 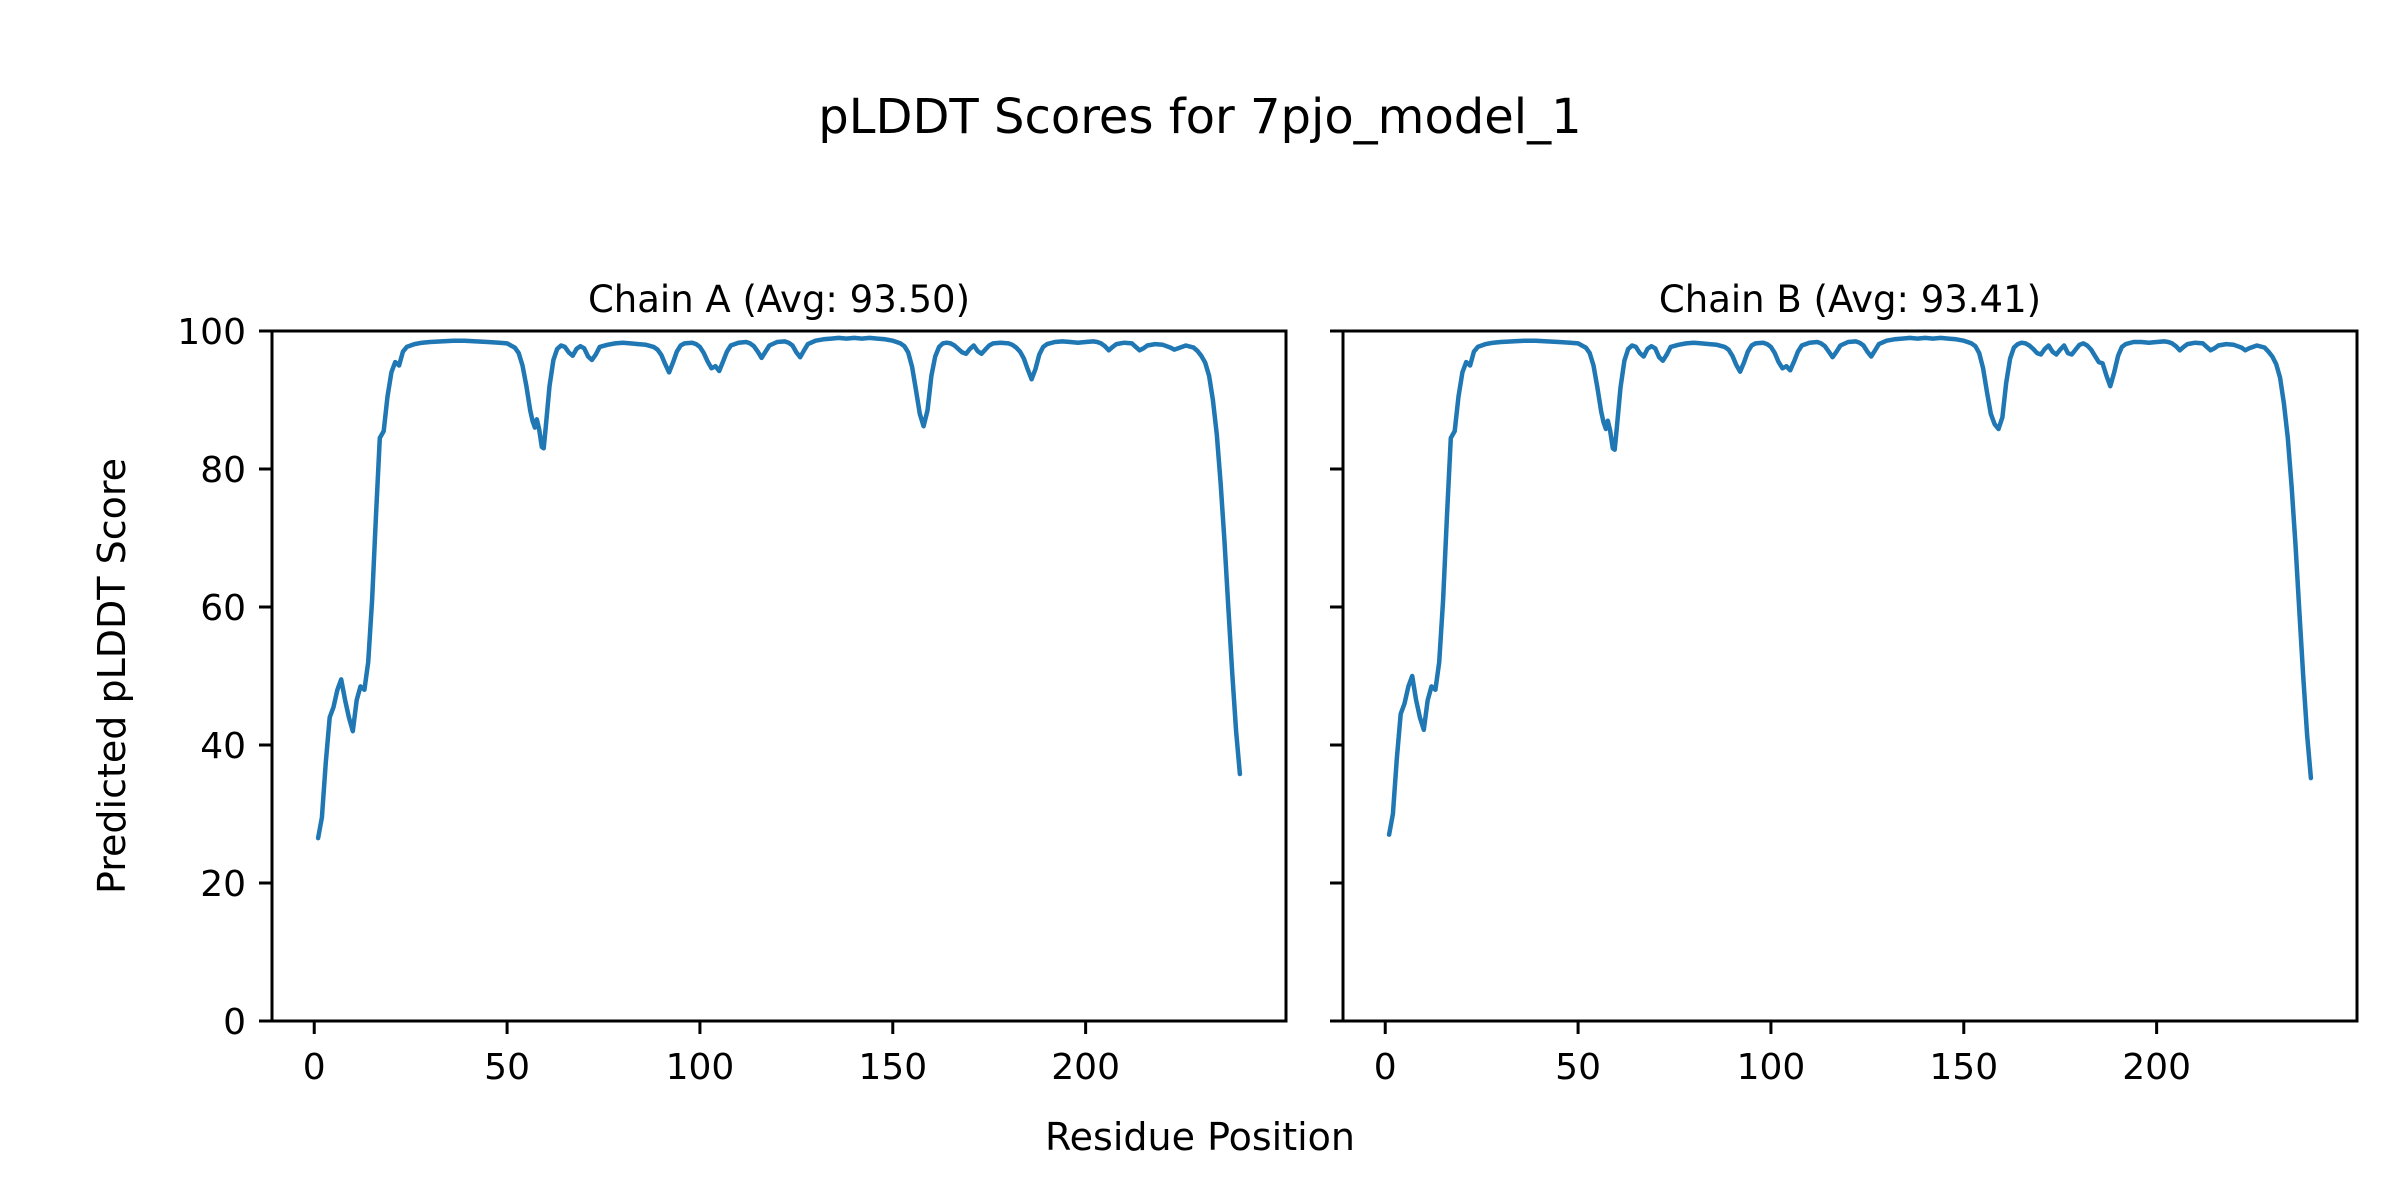 I want to click on y-tick-label: 80, so click(x=223, y=470).